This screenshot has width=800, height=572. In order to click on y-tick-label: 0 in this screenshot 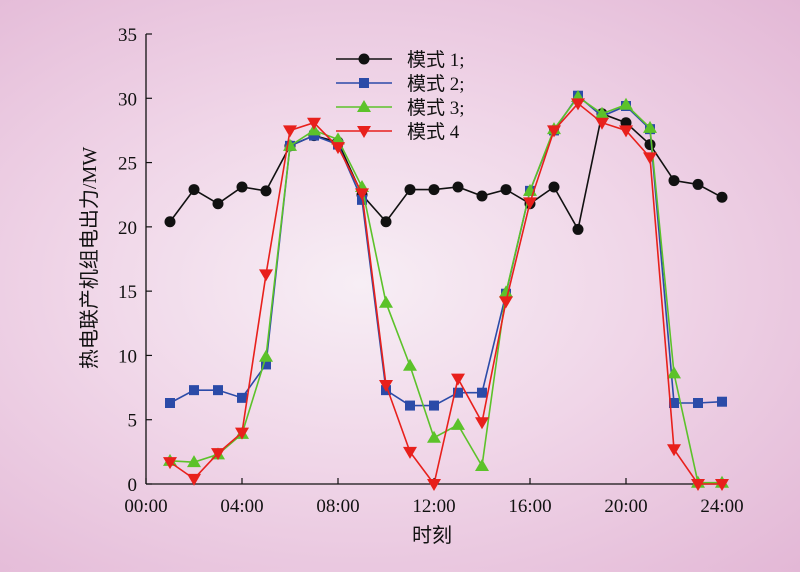, I will do `click(133, 485)`.